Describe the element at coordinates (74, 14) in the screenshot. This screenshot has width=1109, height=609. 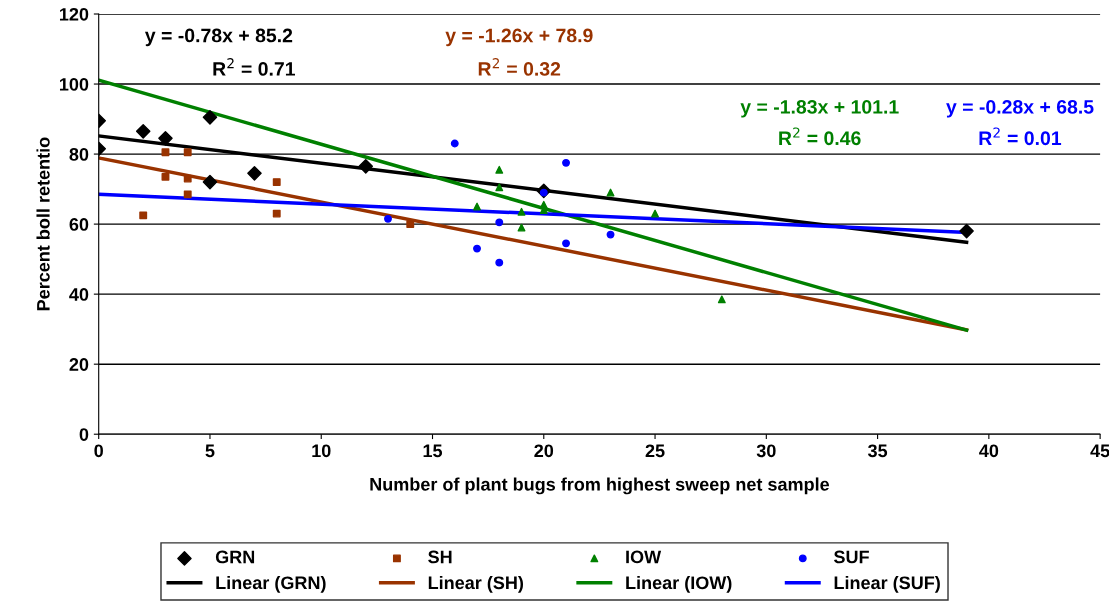
I see `y-tick-label: 120` at that location.